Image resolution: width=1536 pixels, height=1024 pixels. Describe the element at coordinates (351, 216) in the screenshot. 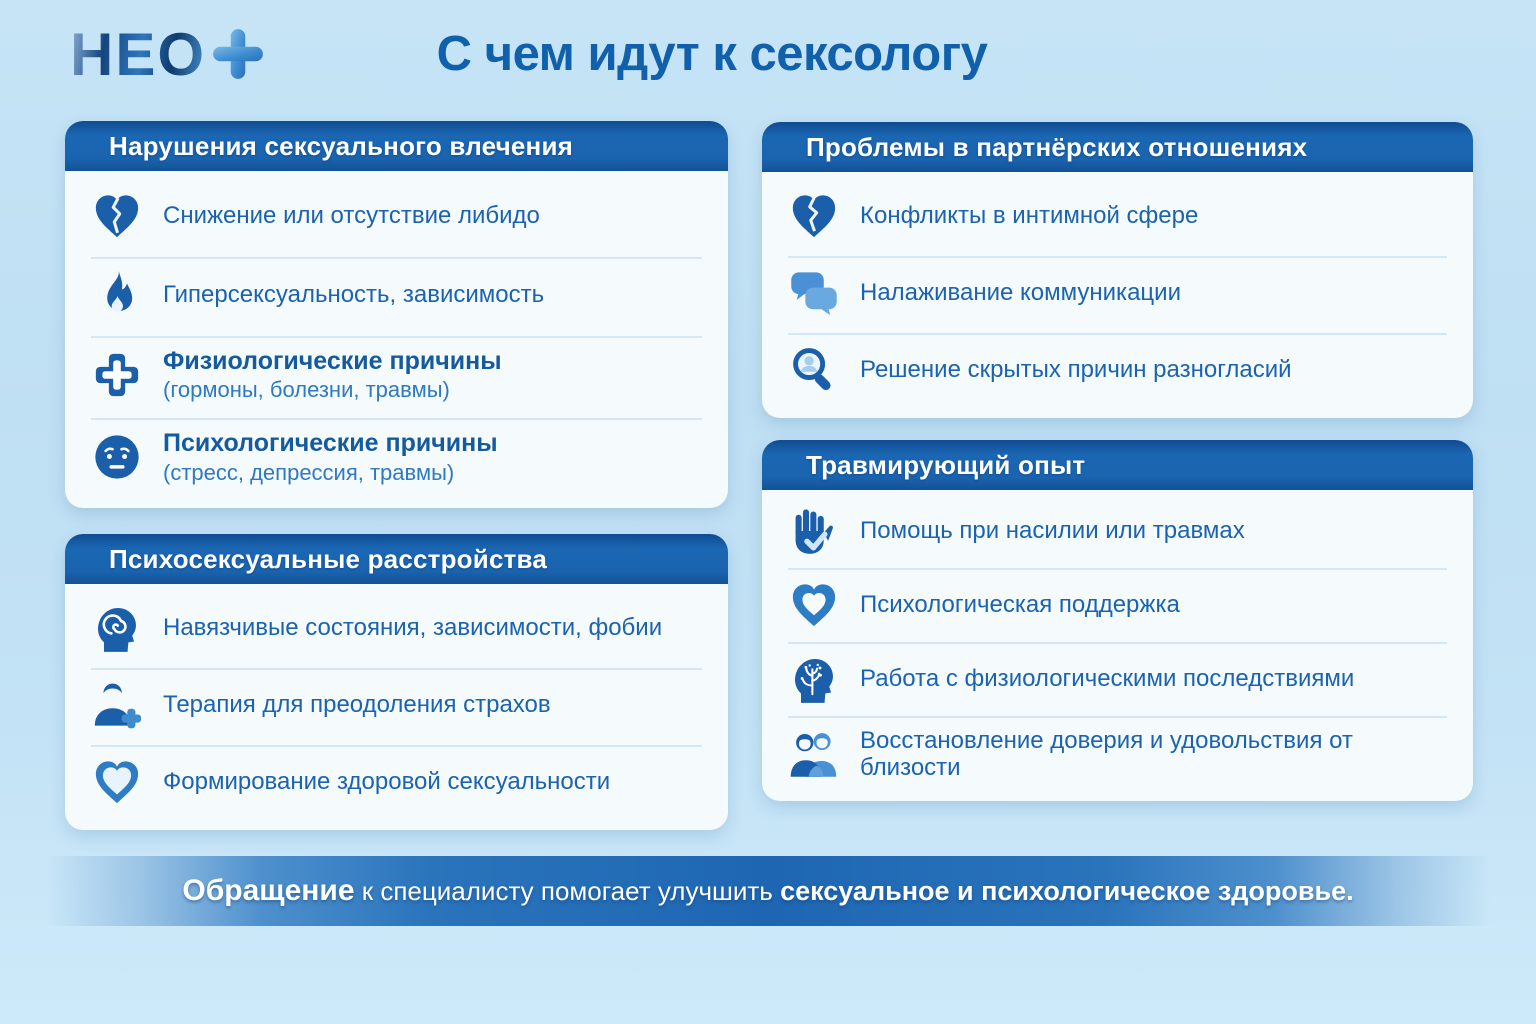

I see `item-label: Снижение или отсутствие либидо` at that location.